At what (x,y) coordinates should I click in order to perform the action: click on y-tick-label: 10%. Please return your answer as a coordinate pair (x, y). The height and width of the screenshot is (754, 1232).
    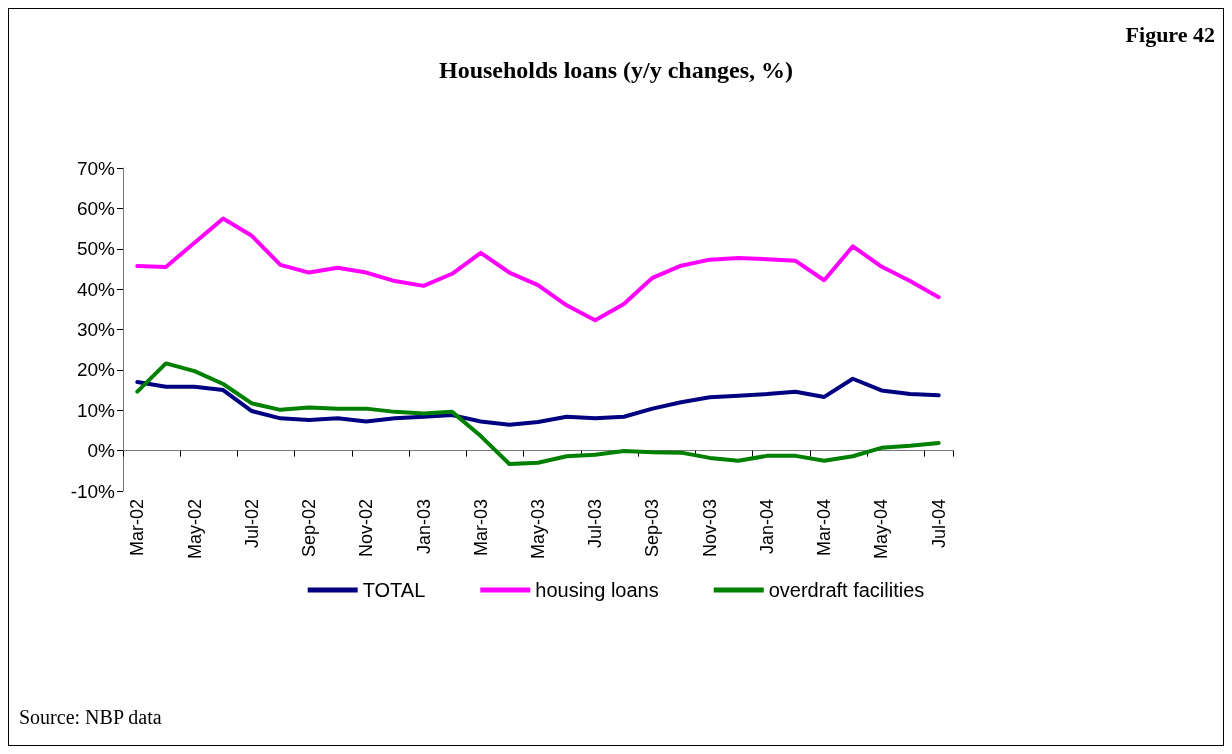
    Looking at the image, I should click on (96, 410).